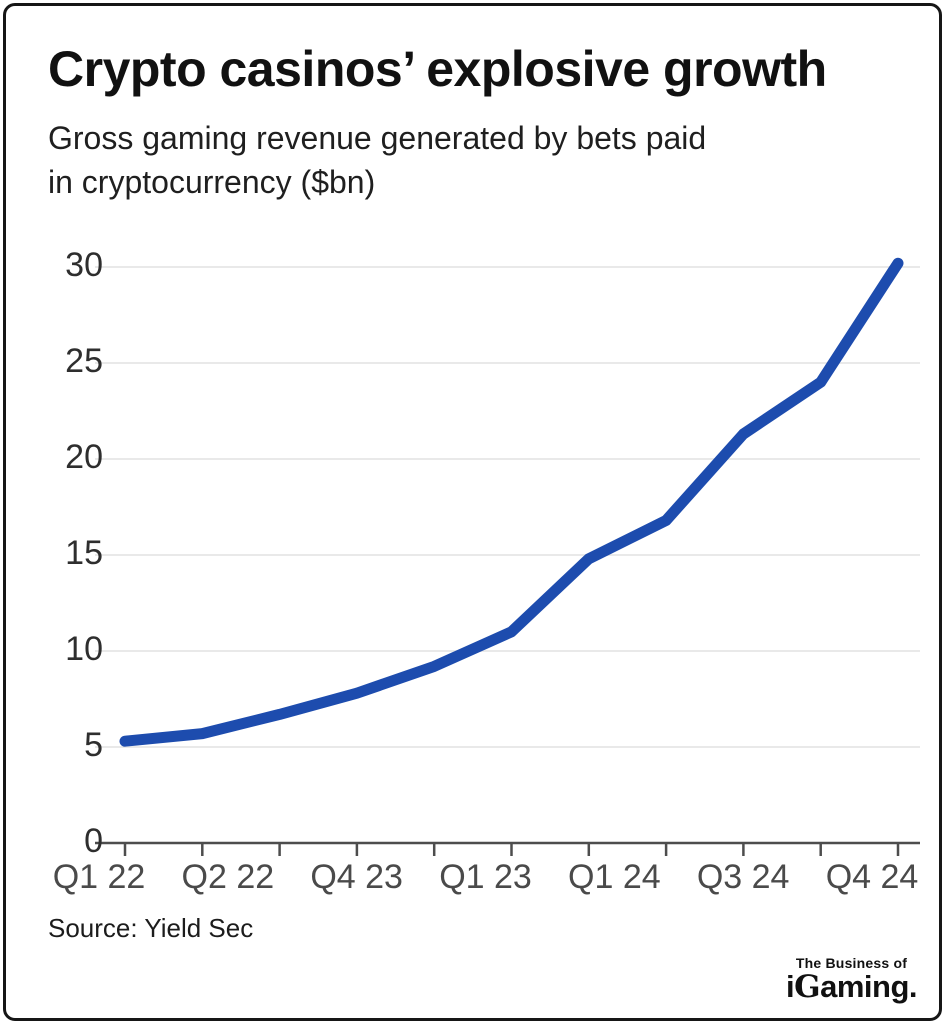 Image resolution: width=945 pixels, height=1024 pixels. I want to click on x-axis-label: Q2 22, so click(228, 877).